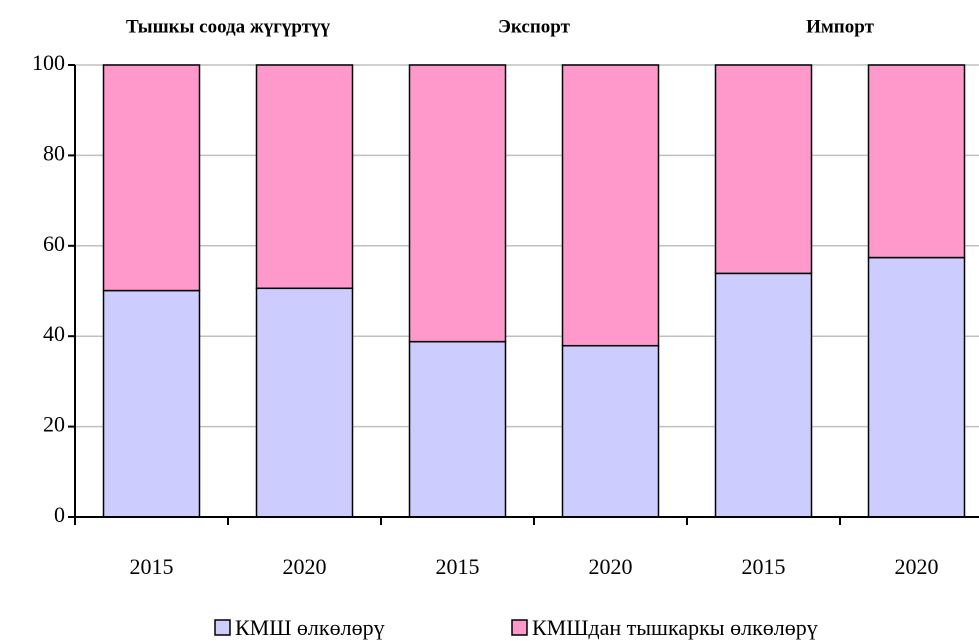 This screenshot has height=641, width=979. What do you see at coordinates (310, 627) in the screenshot?
I see `legend-label: КМШ өлкөлөрү` at bounding box center [310, 627].